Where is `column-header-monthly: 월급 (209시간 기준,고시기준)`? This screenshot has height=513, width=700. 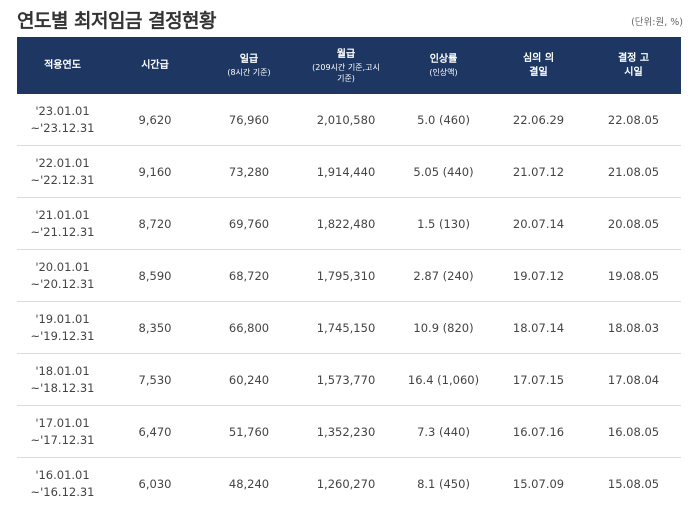 column-header-monthly: 월급 (209시간 기준,고시기준) is located at coordinates (346, 65).